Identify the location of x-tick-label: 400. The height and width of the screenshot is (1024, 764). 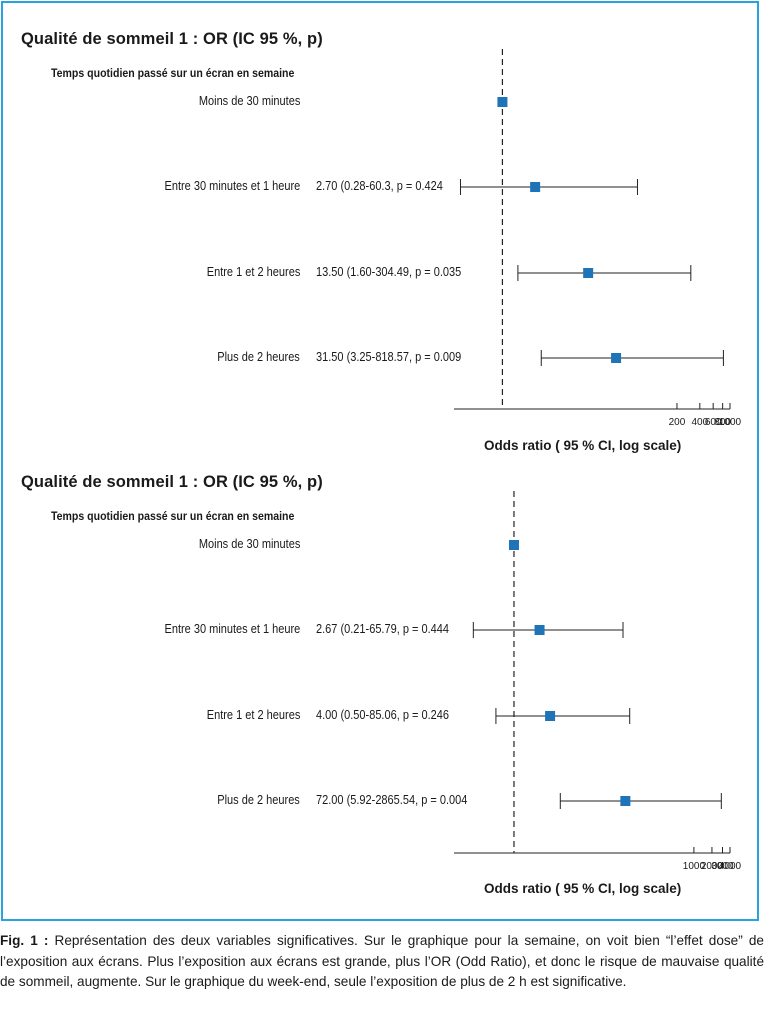
(699, 422).